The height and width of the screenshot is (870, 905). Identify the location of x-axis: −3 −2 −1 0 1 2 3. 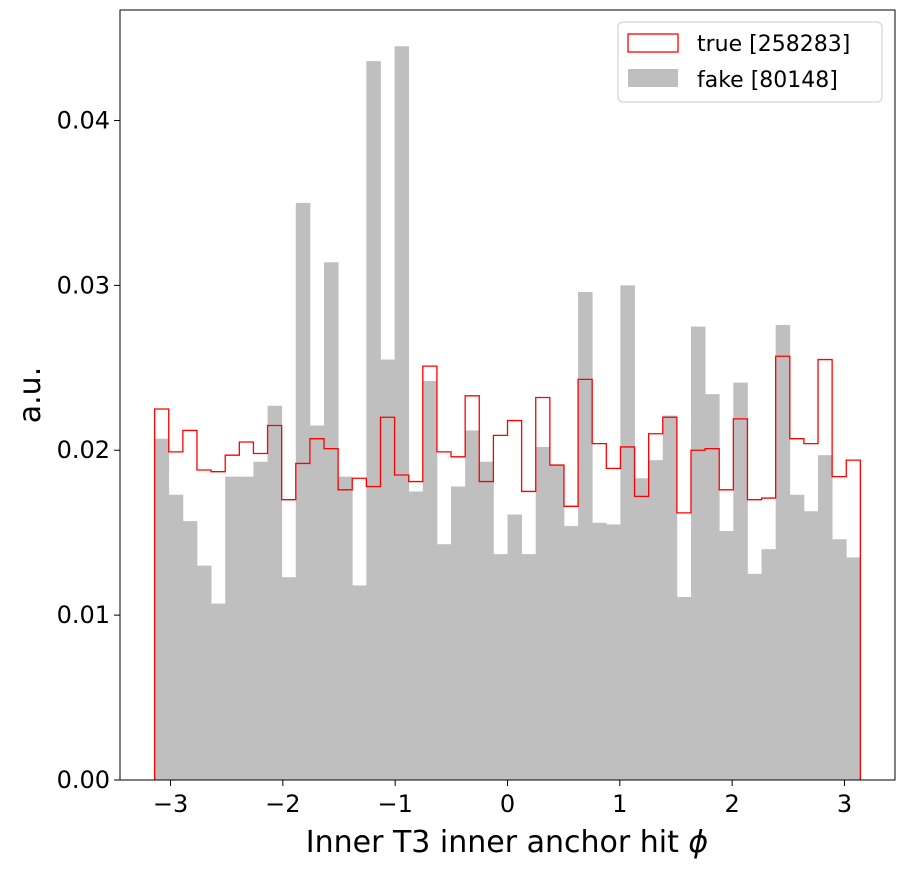
(502, 799).